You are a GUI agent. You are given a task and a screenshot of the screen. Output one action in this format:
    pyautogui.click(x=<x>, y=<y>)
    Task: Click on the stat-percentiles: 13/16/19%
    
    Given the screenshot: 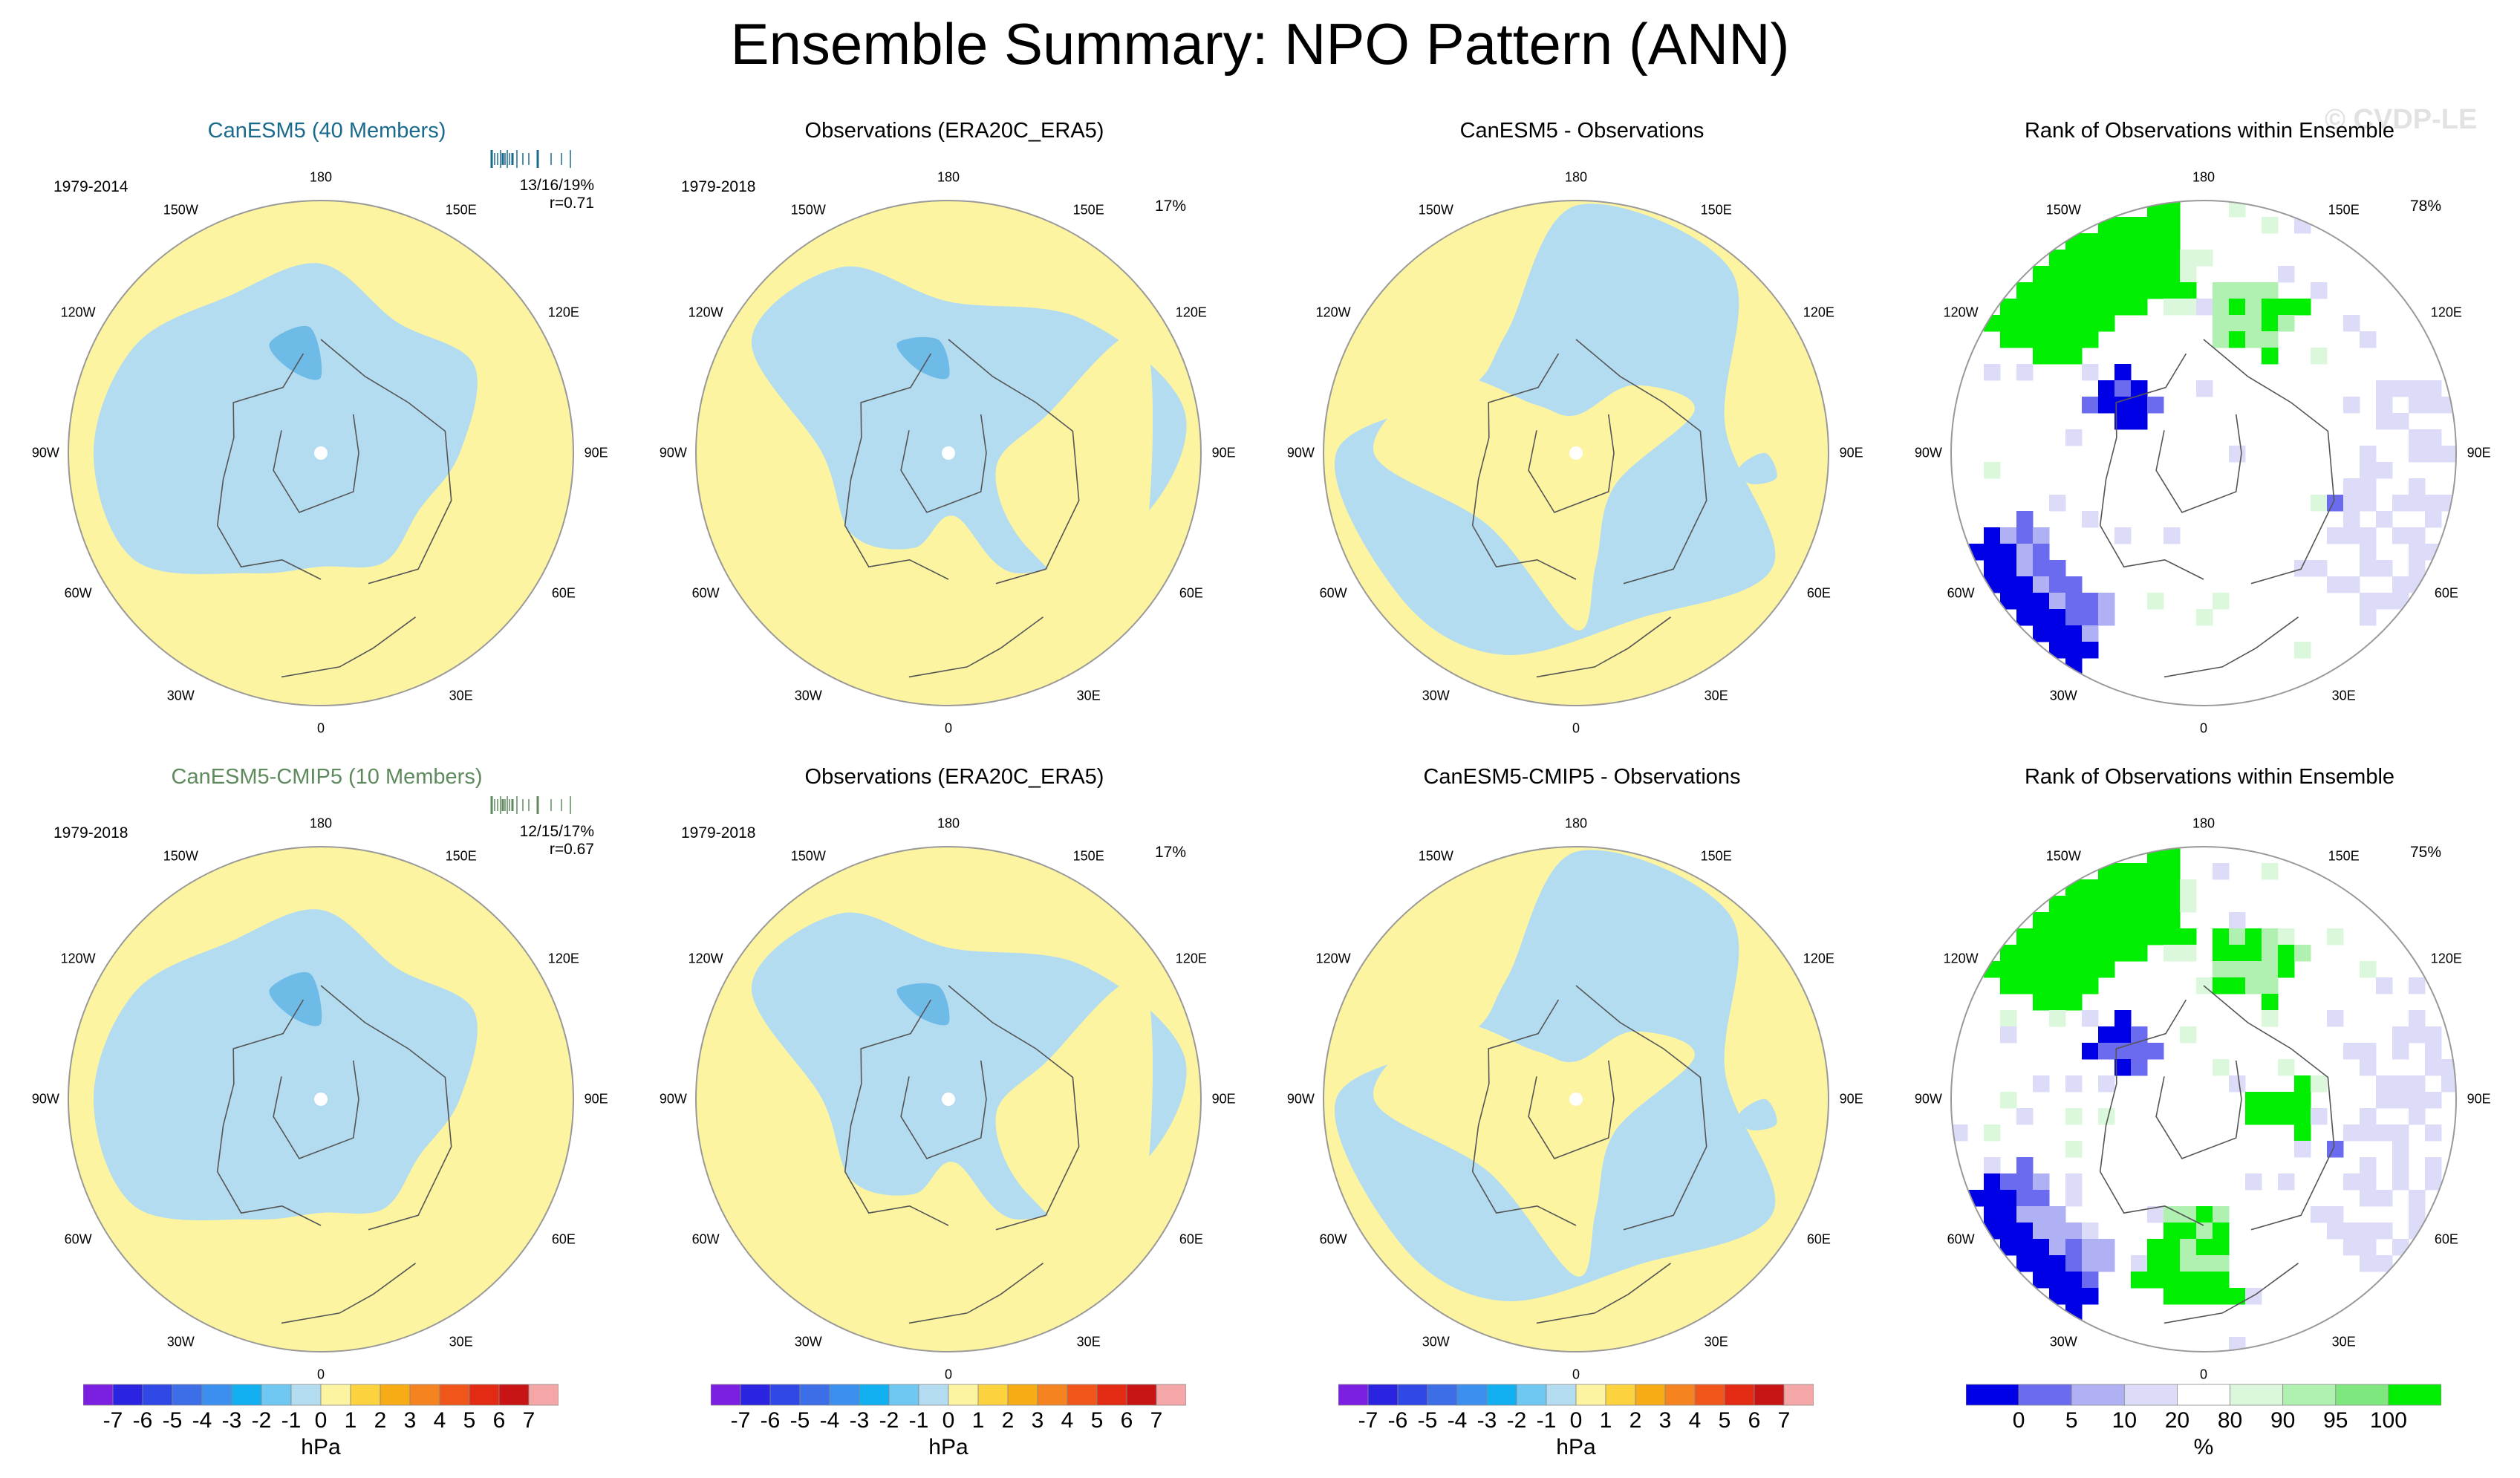 What is the action you would take?
    pyautogui.click(x=556, y=185)
    